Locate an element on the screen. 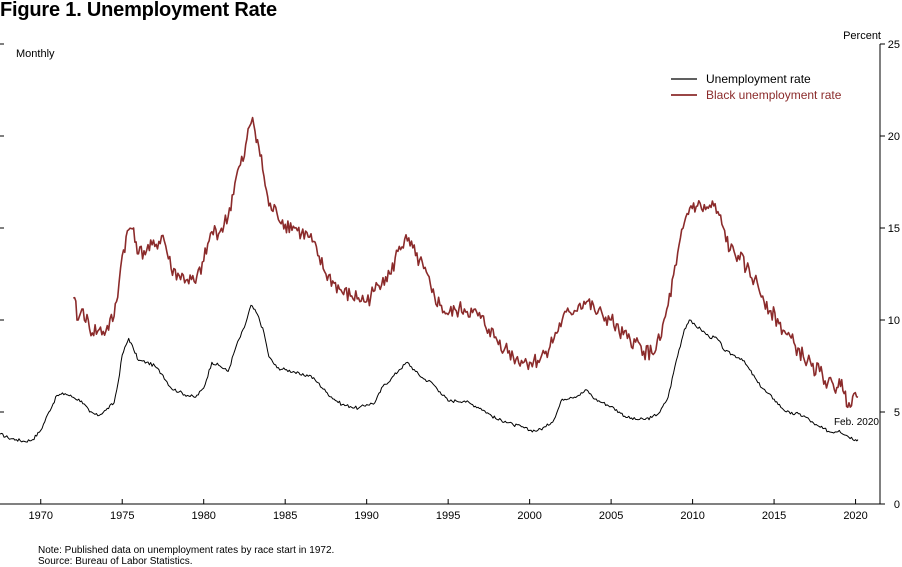  x-tick-label: 1990 is located at coordinates (366, 516).